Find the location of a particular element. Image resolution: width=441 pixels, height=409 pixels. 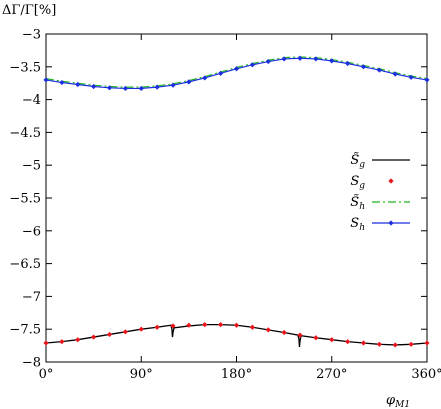

series-s-tilde-g is located at coordinates (236, 335).